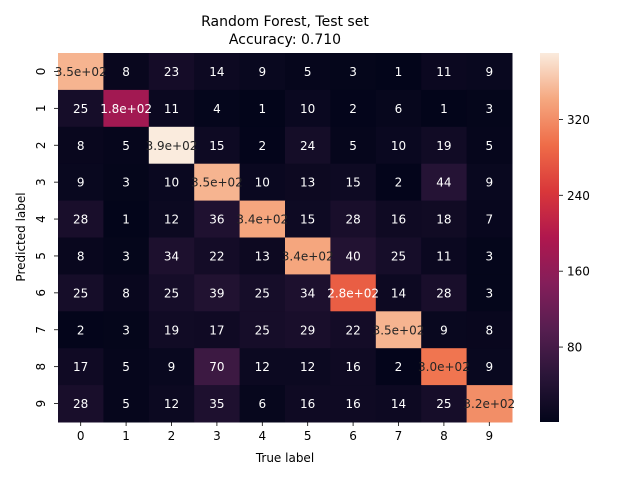  Describe the element at coordinates (216, 72) in the screenshot. I see `heatmap-cell-label: 14` at that location.